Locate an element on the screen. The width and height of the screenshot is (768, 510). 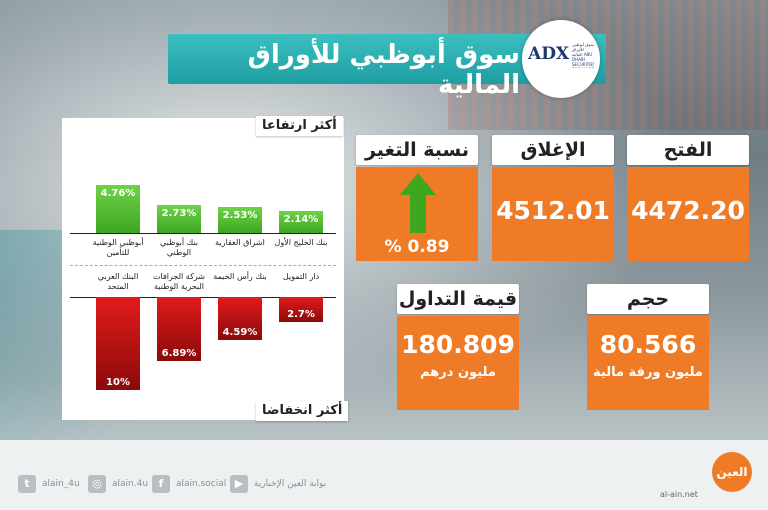
loser-label: دار التمويل is located at coordinates (301, 276).